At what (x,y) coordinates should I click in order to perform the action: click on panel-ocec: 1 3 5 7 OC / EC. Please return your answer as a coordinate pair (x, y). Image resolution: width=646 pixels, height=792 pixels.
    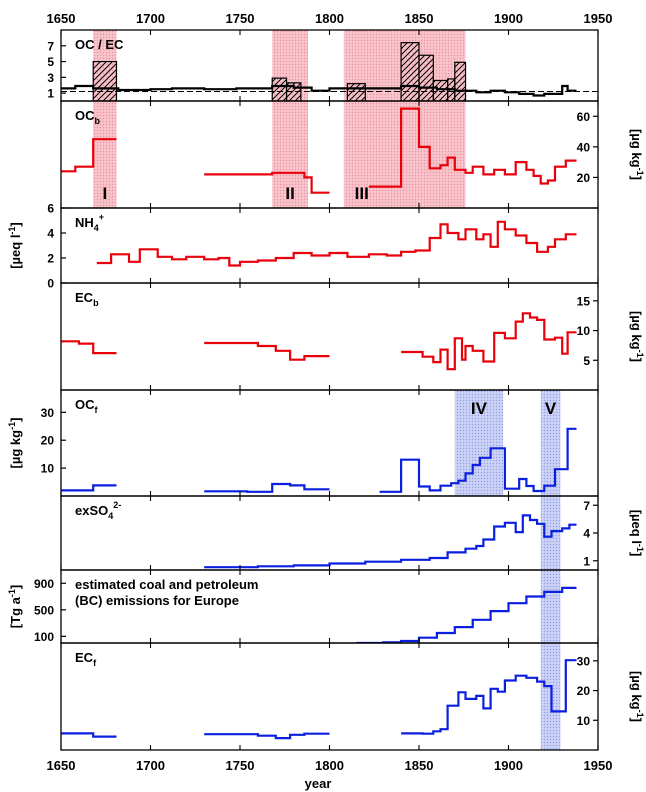
    Looking at the image, I should click on (323, 65).